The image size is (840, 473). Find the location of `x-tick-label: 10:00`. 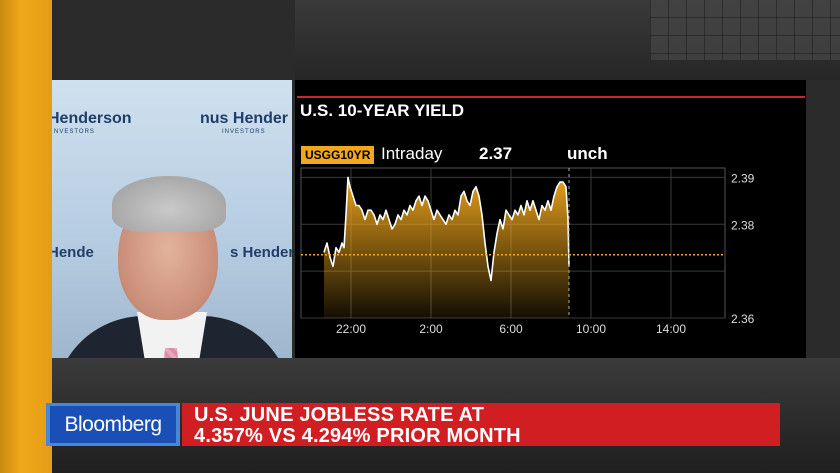

x-tick-label: 10:00 is located at coordinates (591, 329).